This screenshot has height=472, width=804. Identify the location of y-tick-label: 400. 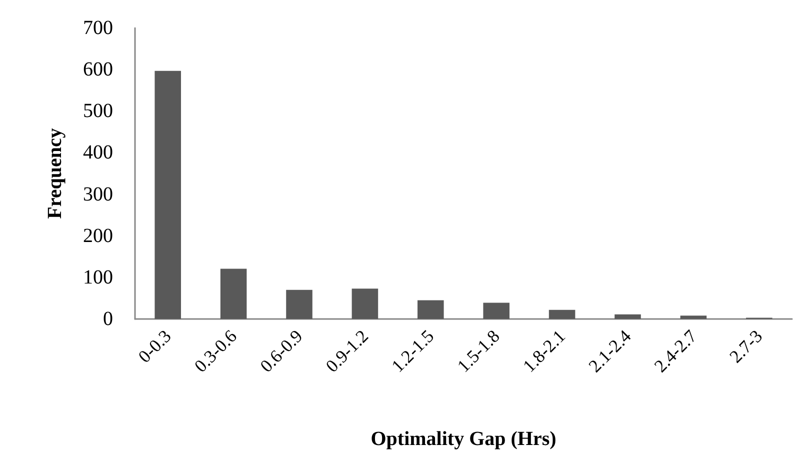
(98, 153).